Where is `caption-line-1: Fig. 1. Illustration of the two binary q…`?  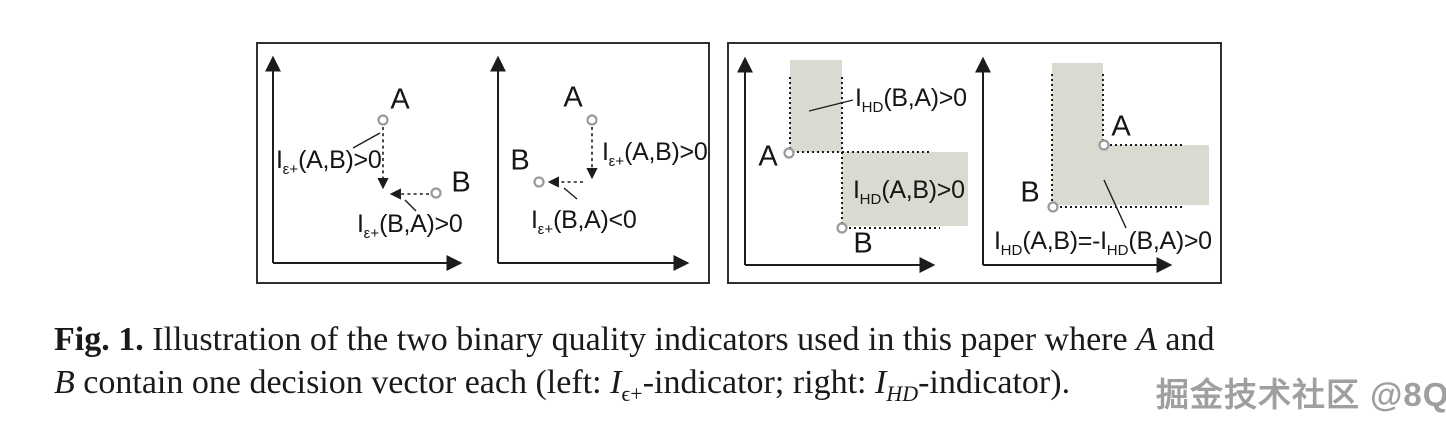
caption-line-1: Fig. 1. Illustration of the two binary q… is located at coordinates (750, 339).